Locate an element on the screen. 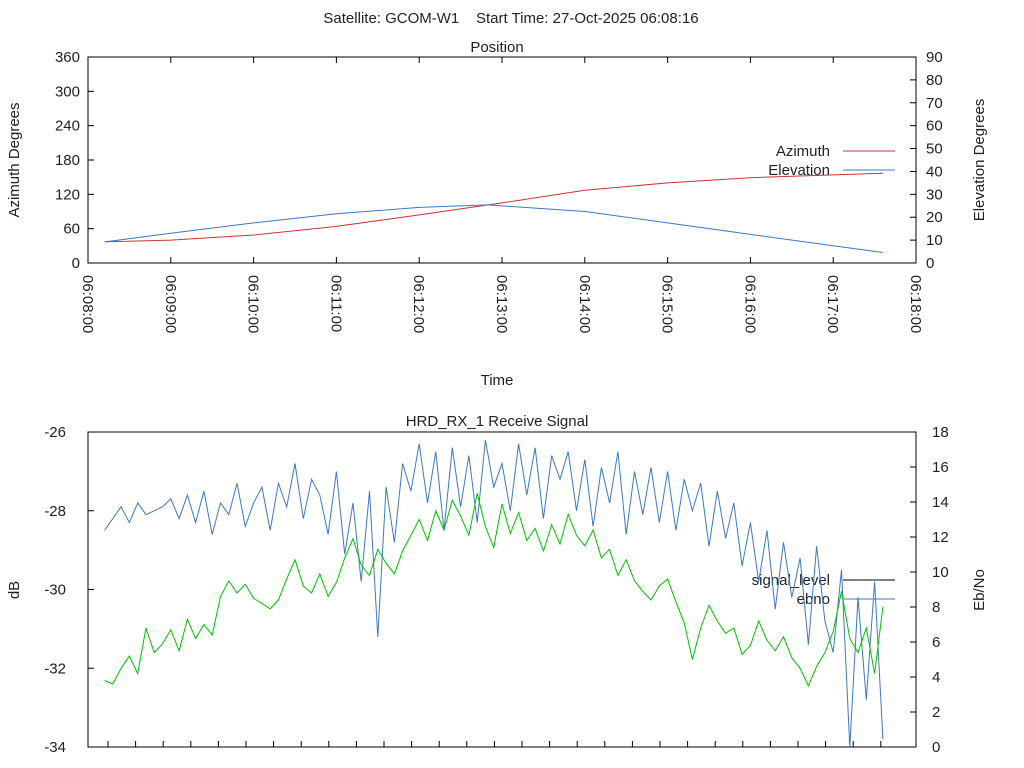 This screenshot has height=768, width=1024. y2-tick-label: 18 is located at coordinates (940, 432).